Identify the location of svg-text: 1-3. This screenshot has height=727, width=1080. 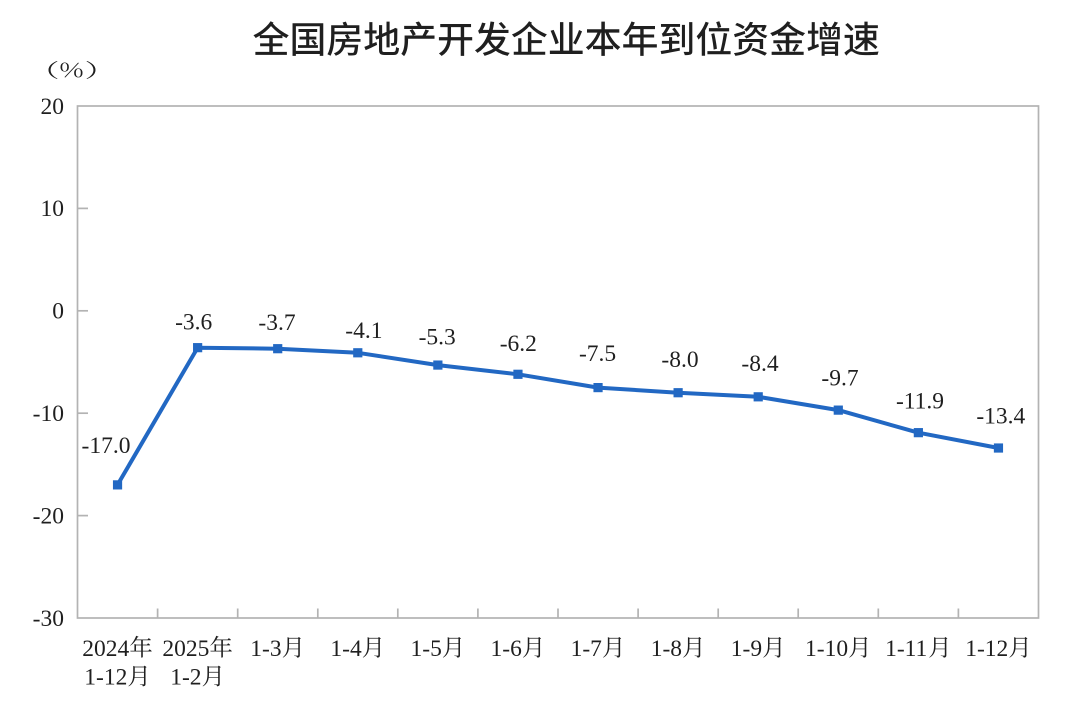
(265, 649).